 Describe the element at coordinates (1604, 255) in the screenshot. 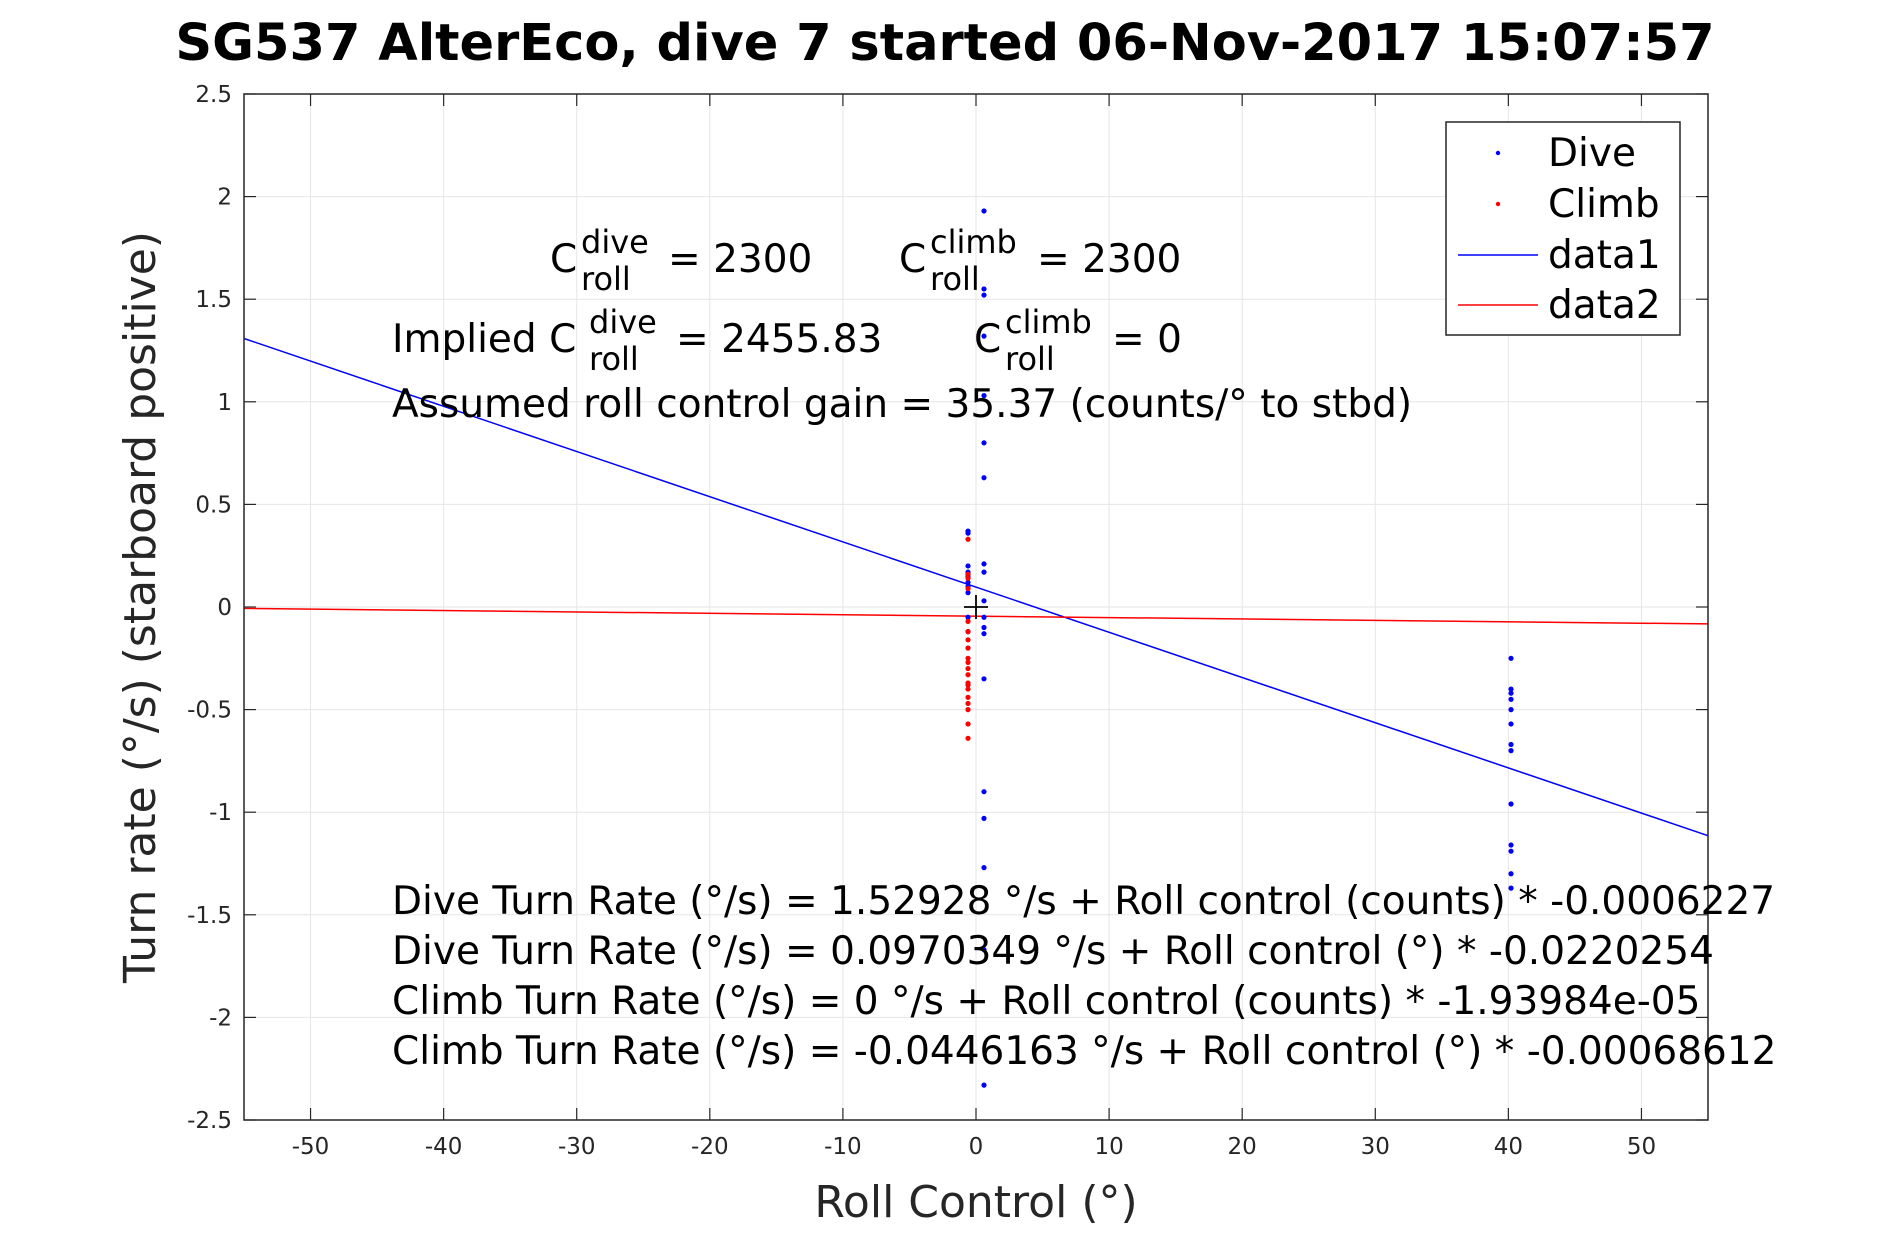

I see `legend-label-data1: data1` at that location.